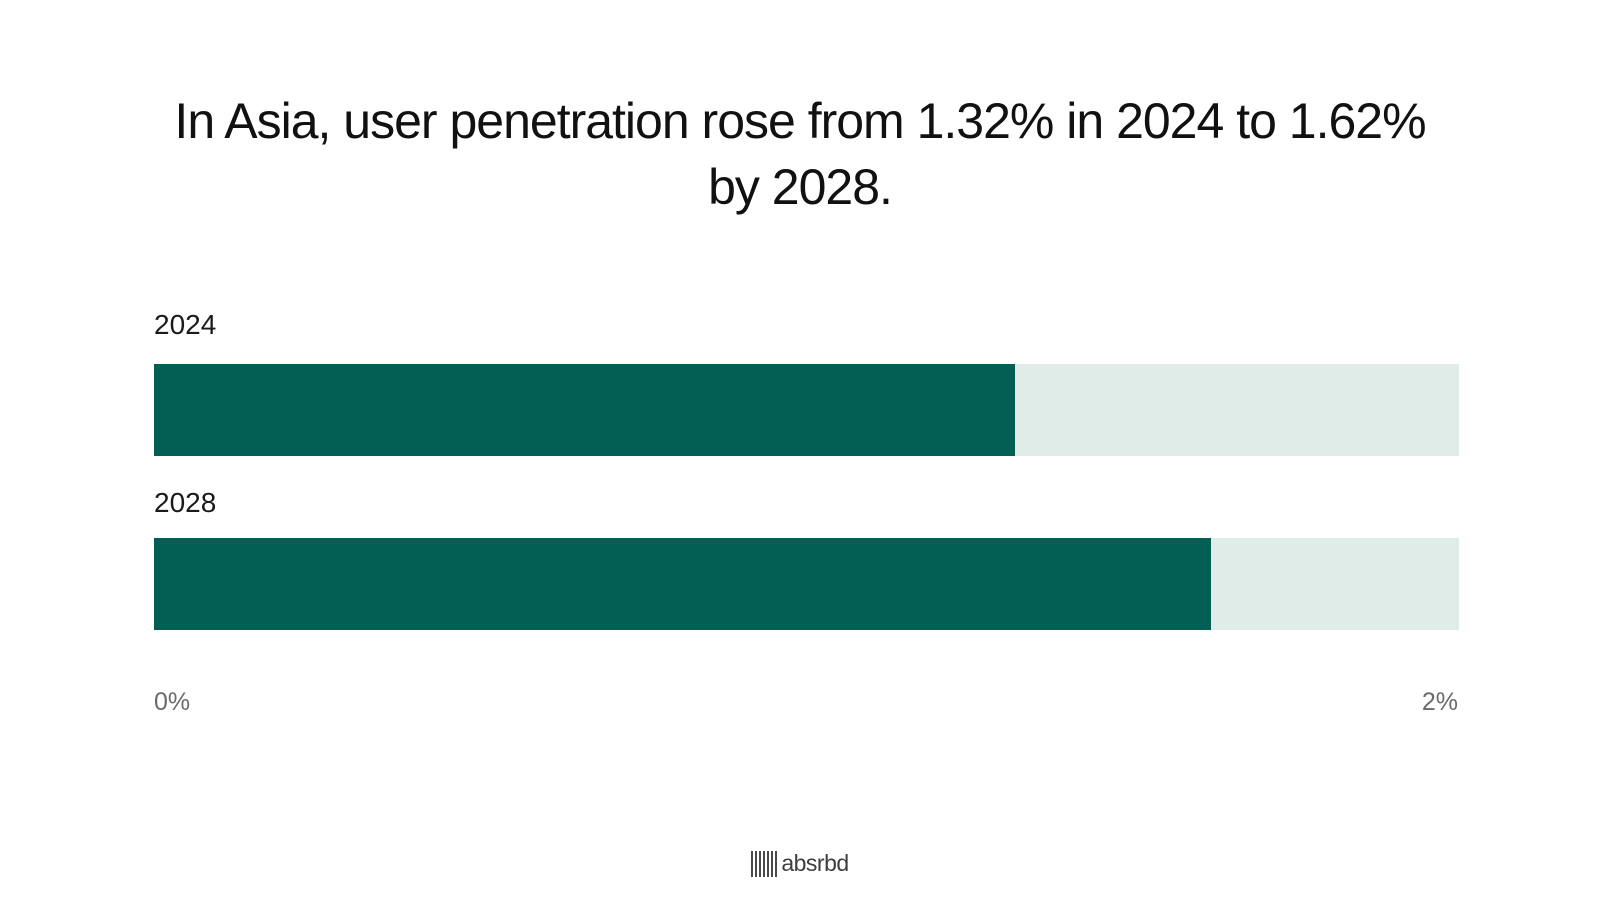 This screenshot has width=1600, height=900. What do you see at coordinates (185, 324) in the screenshot?
I see `bar-label-2024: 2024` at bounding box center [185, 324].